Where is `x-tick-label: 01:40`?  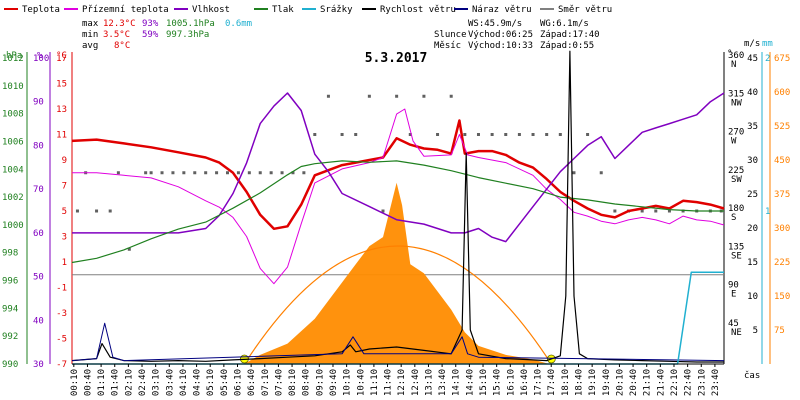
x-tick-label: 01:40 is located at coordinates (116, 382).